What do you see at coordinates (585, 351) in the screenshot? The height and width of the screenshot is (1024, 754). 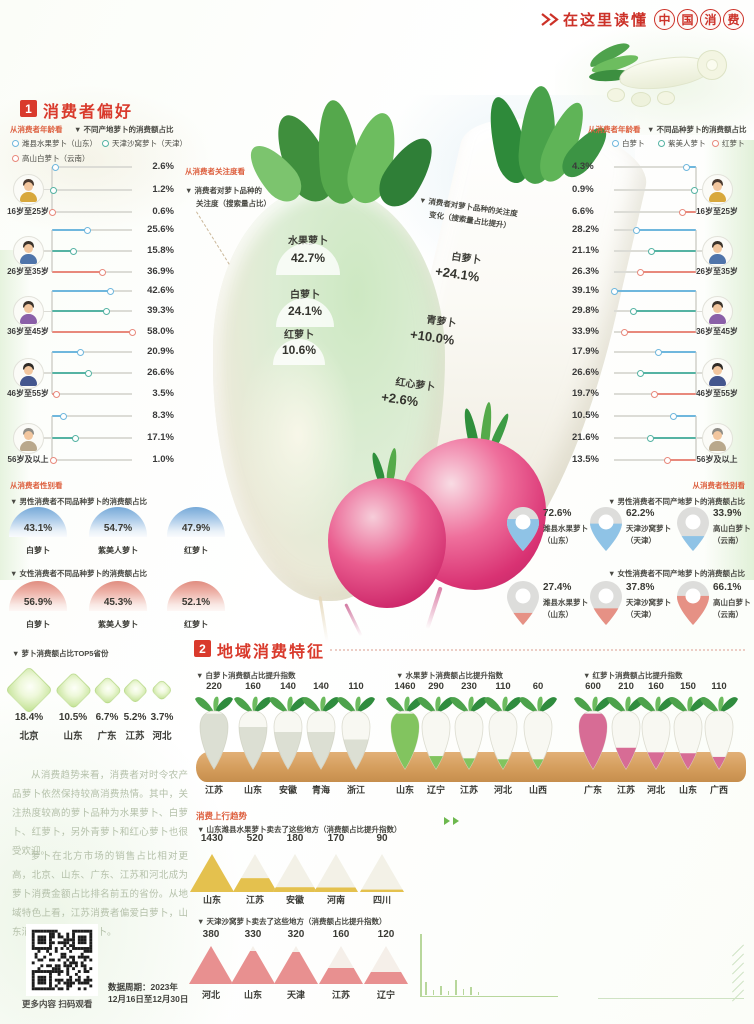 I see `age-right-value: 17.9%` at bounding box center [585, 351].